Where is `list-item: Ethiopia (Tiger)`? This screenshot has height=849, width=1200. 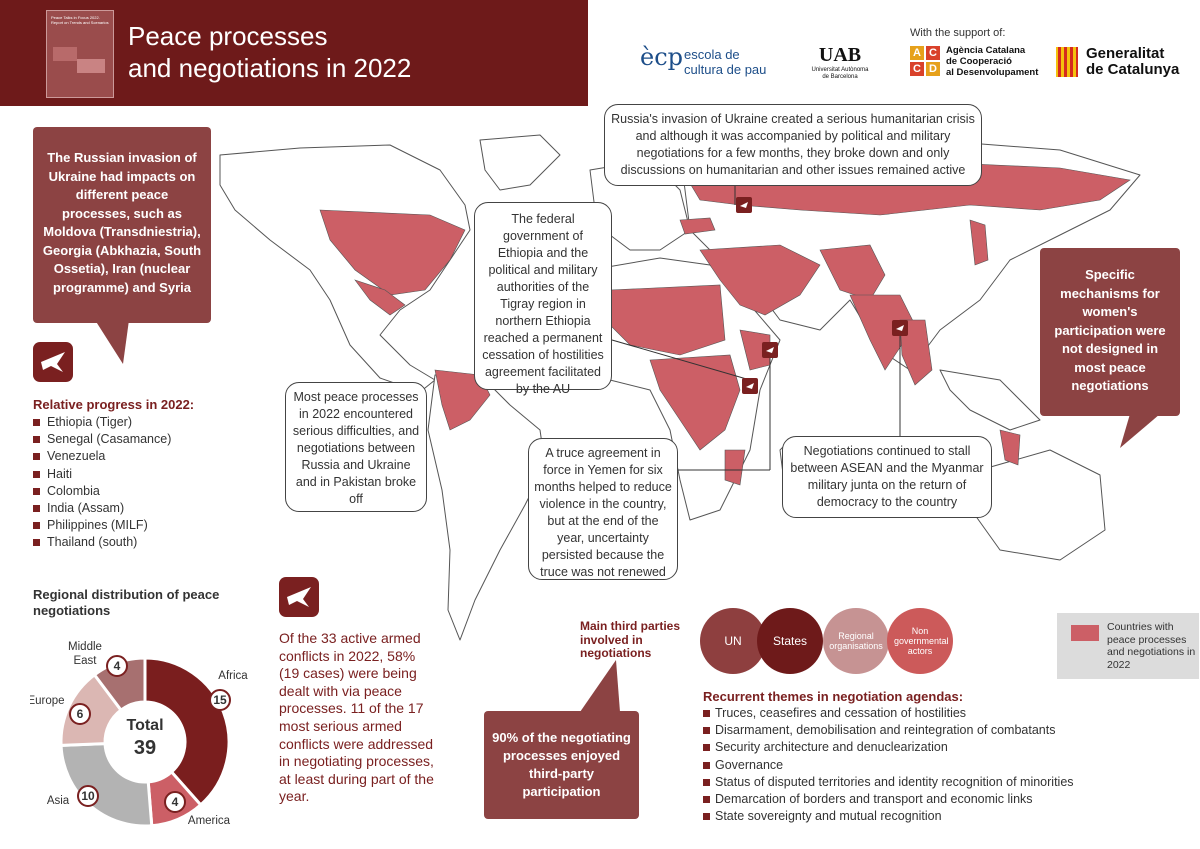
list-item: Ethiopia (Tiger) is located at coordinates (133, 422).